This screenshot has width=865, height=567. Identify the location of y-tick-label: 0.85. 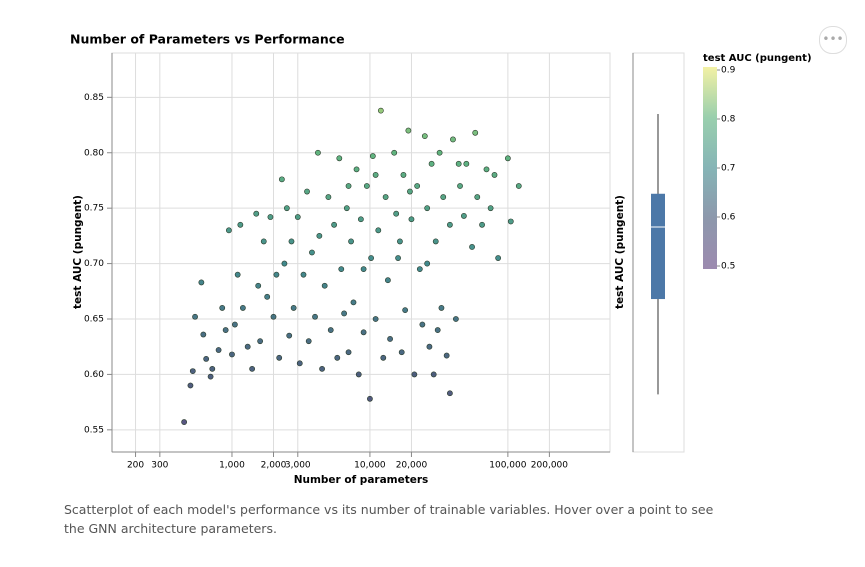
(94, 98).